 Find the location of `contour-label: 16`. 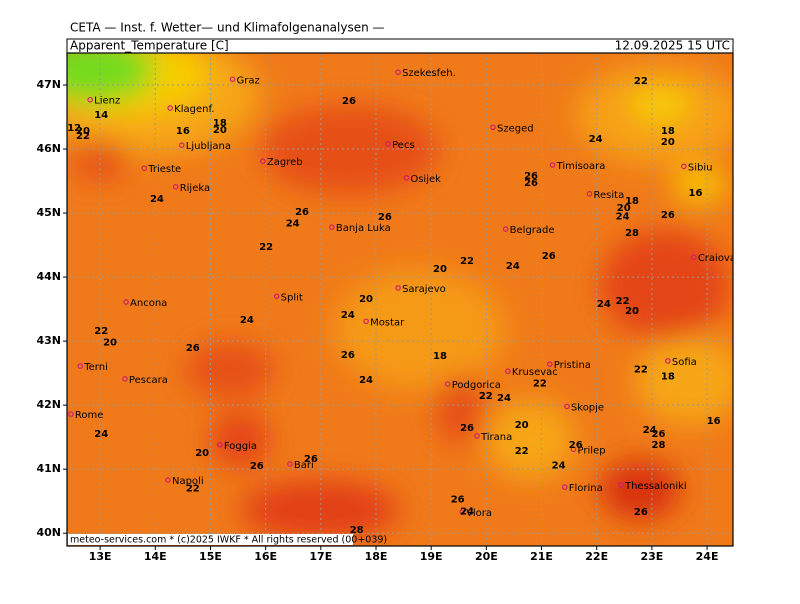

contour-label: 16 is located at coordinates (714, 421).